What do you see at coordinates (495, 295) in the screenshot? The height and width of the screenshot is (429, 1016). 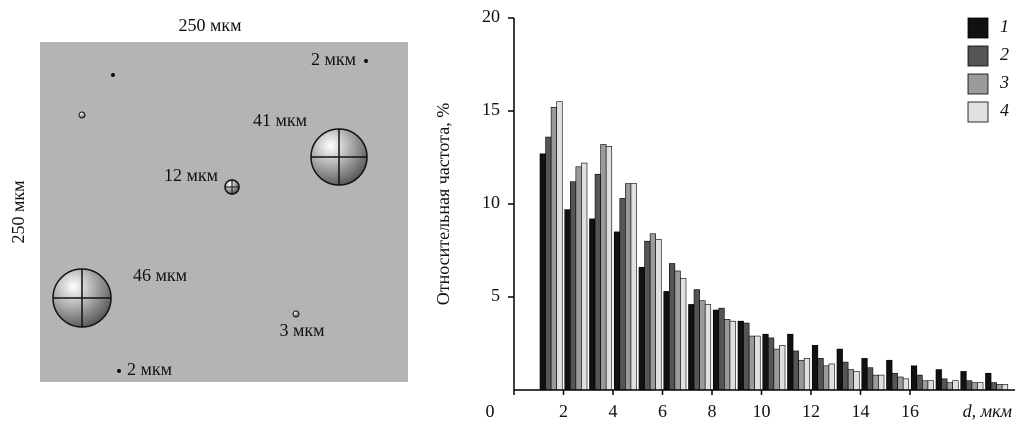 I see `y-tick-label: 5` at bounding box center [495, 295].